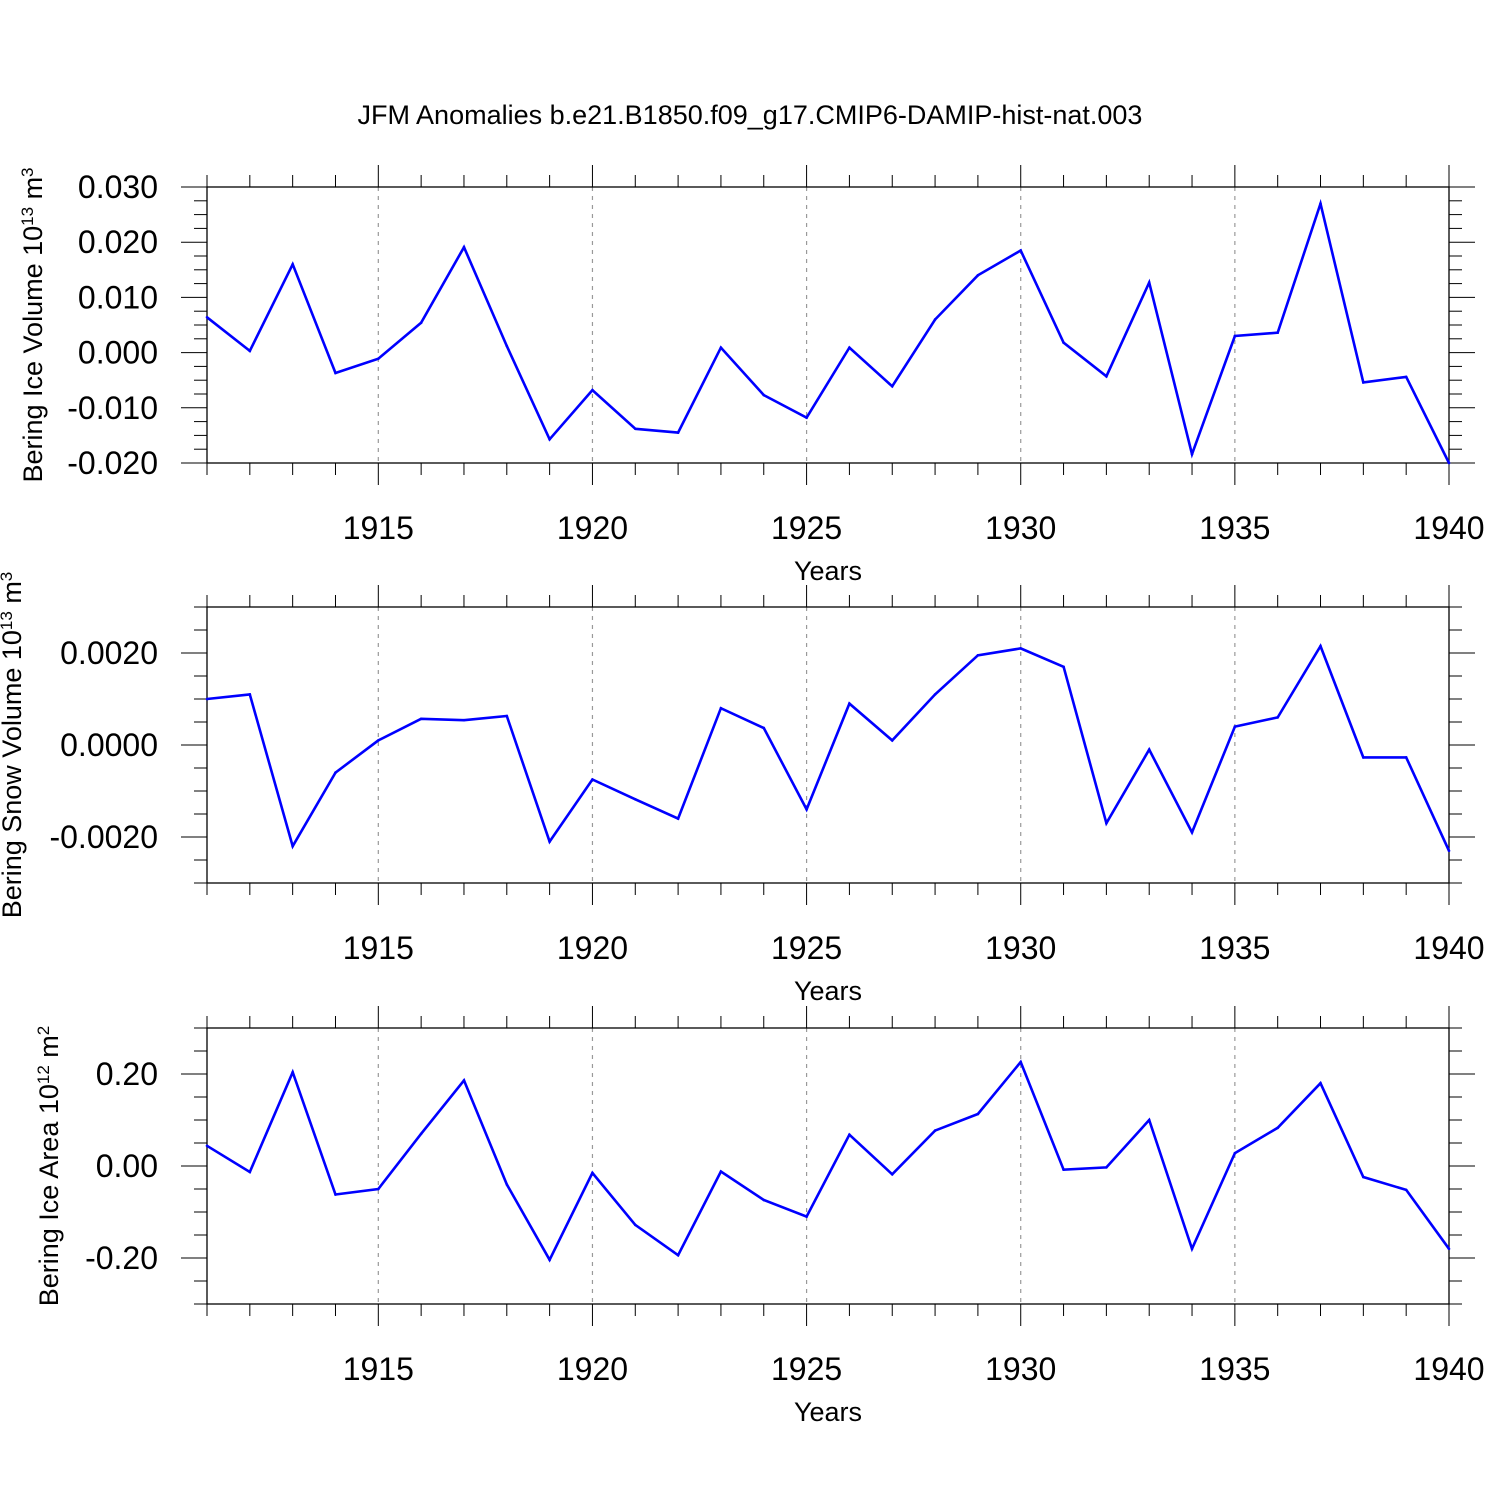  I want to click on y-tick-label: 0.20, so click(127, 1074).